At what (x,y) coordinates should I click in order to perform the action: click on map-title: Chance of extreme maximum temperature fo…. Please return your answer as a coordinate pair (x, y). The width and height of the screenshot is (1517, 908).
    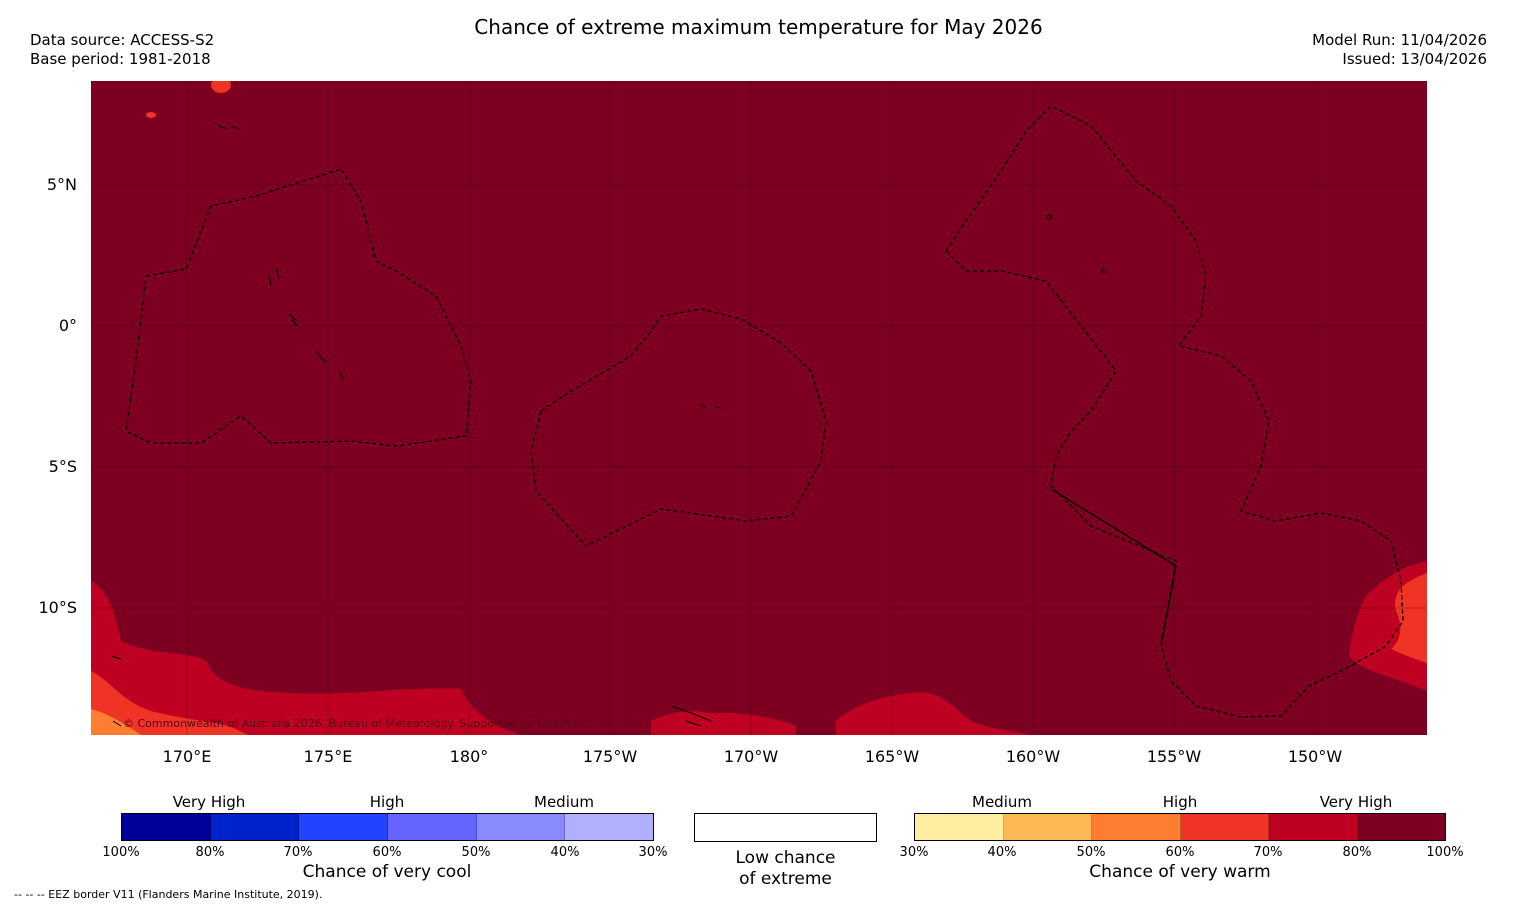
    Looking at the image, I should click on (758, 27).